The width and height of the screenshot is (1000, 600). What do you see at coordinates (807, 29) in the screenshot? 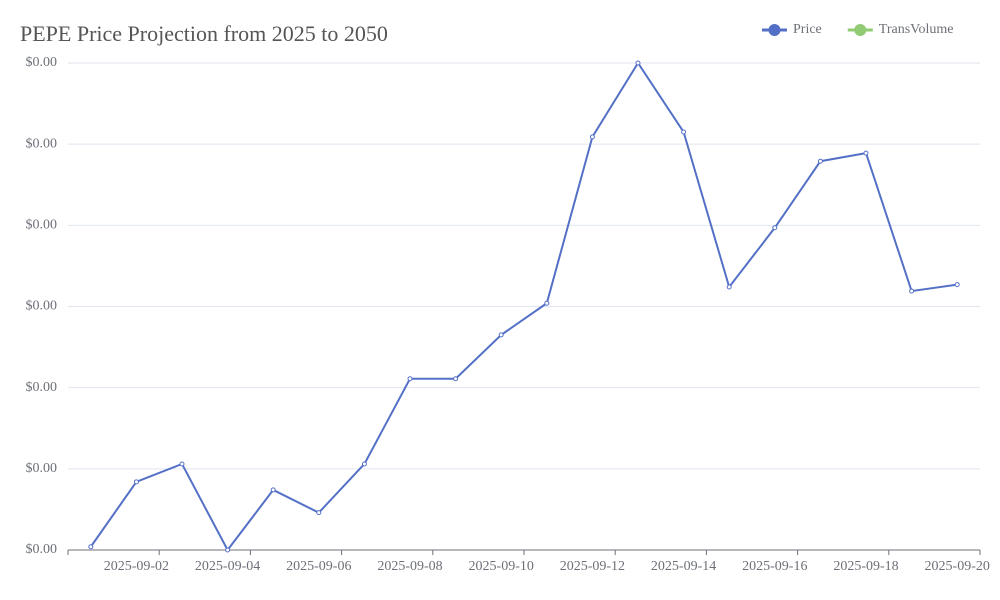
I see `legend-label: Price` at bounding box center [807, 29].